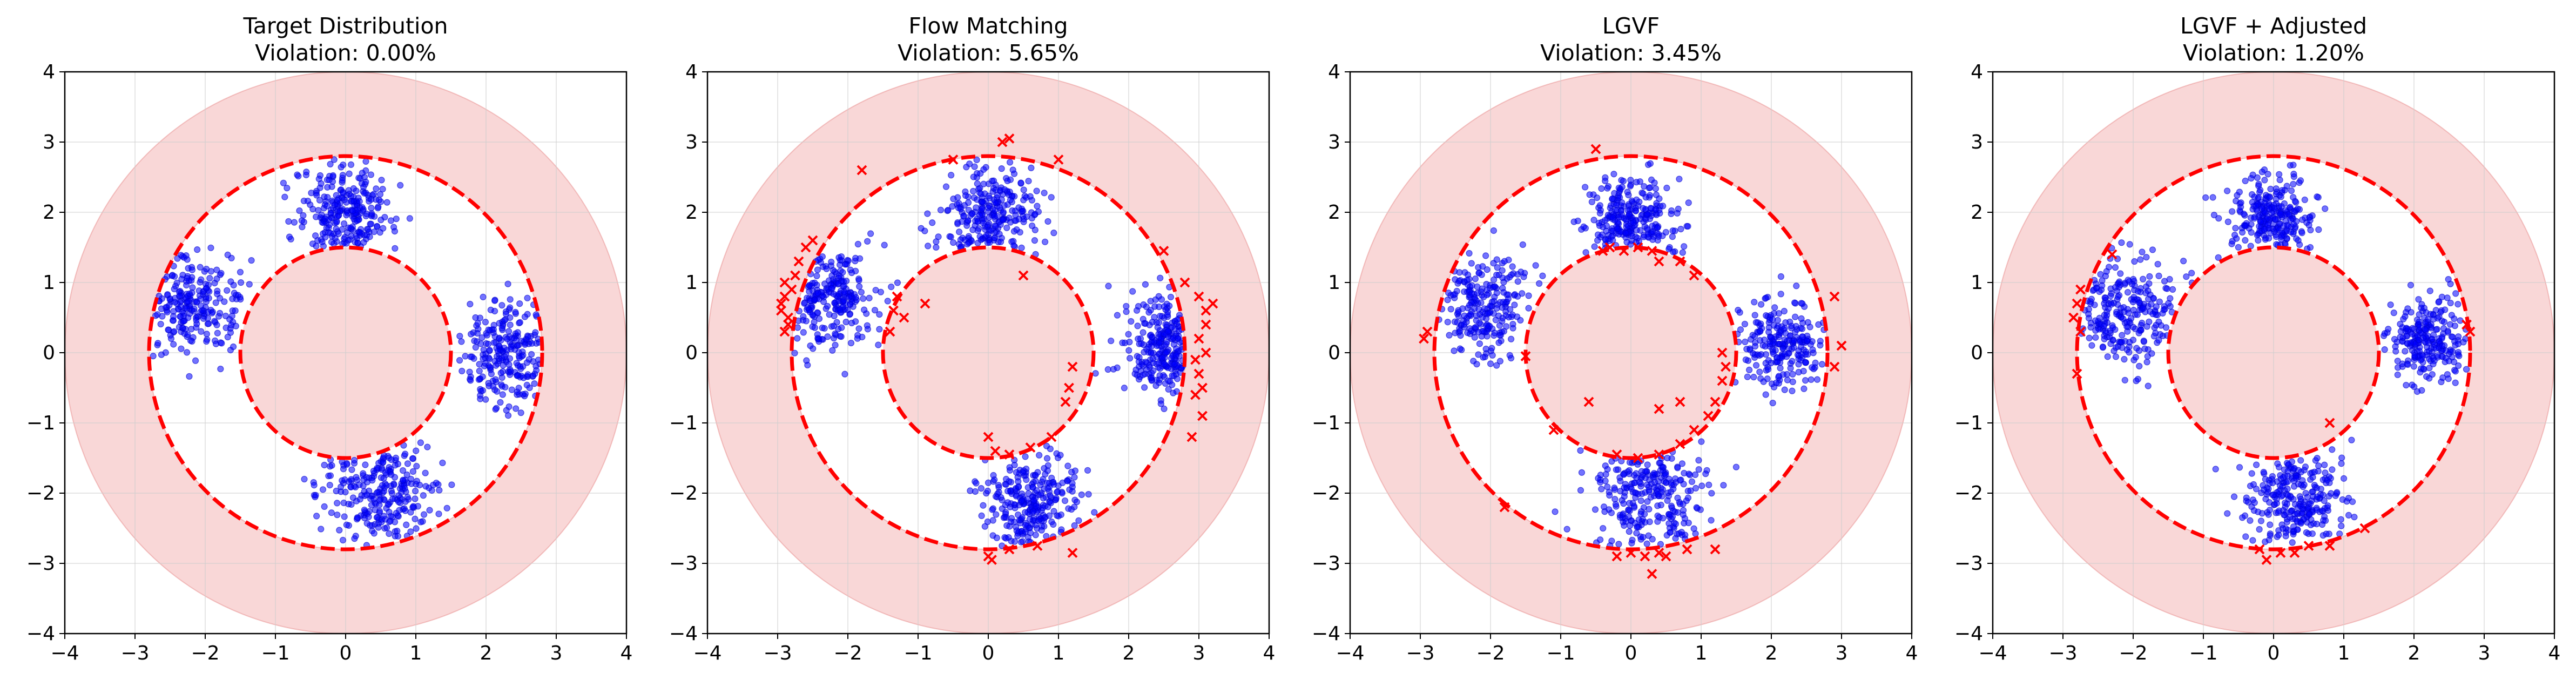 The height and width of the screenshot is (693, 2576). What do you see at coordinates (1631, 653) in the screenshot?
I see `x-tick-label: 0` at bounding box center [1631, 653].